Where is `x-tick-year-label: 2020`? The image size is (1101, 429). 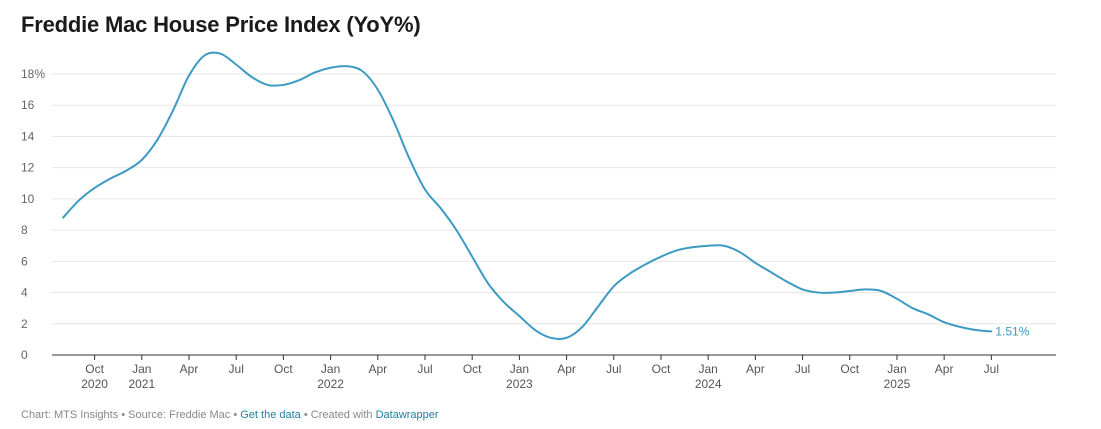 x-tick-year-label: 2020 is located at coordinates (94, 384).